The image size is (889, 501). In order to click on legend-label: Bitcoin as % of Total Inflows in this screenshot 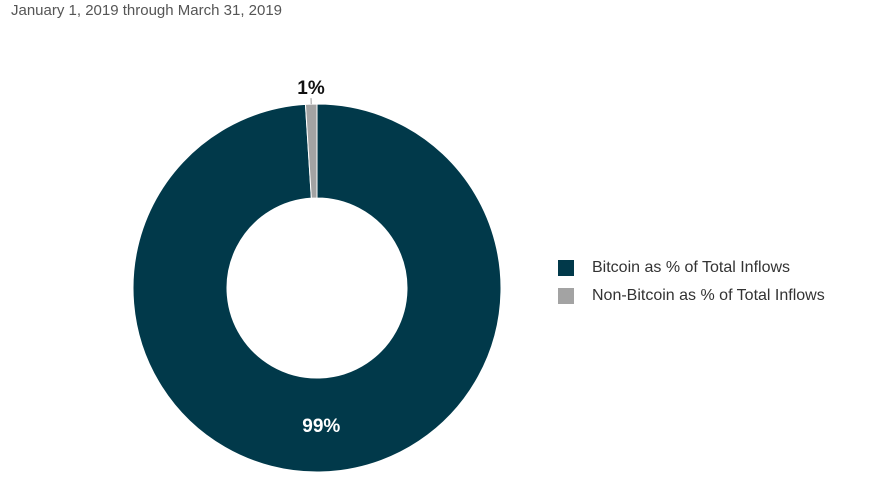, I will do `click(691, 267)`.